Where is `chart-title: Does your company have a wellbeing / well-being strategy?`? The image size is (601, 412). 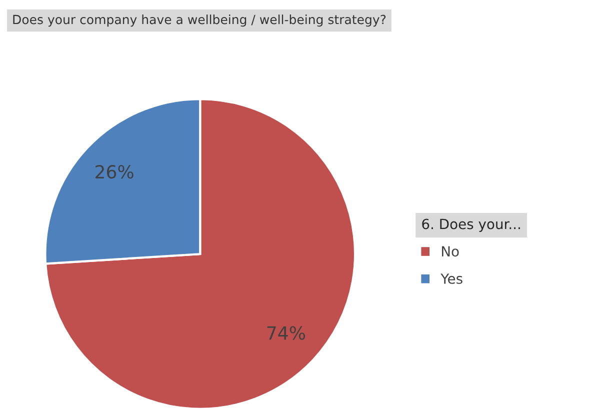
chart-title: Does your company have a wellbeing / well-being strategy? is located at coordinates (199, 20).